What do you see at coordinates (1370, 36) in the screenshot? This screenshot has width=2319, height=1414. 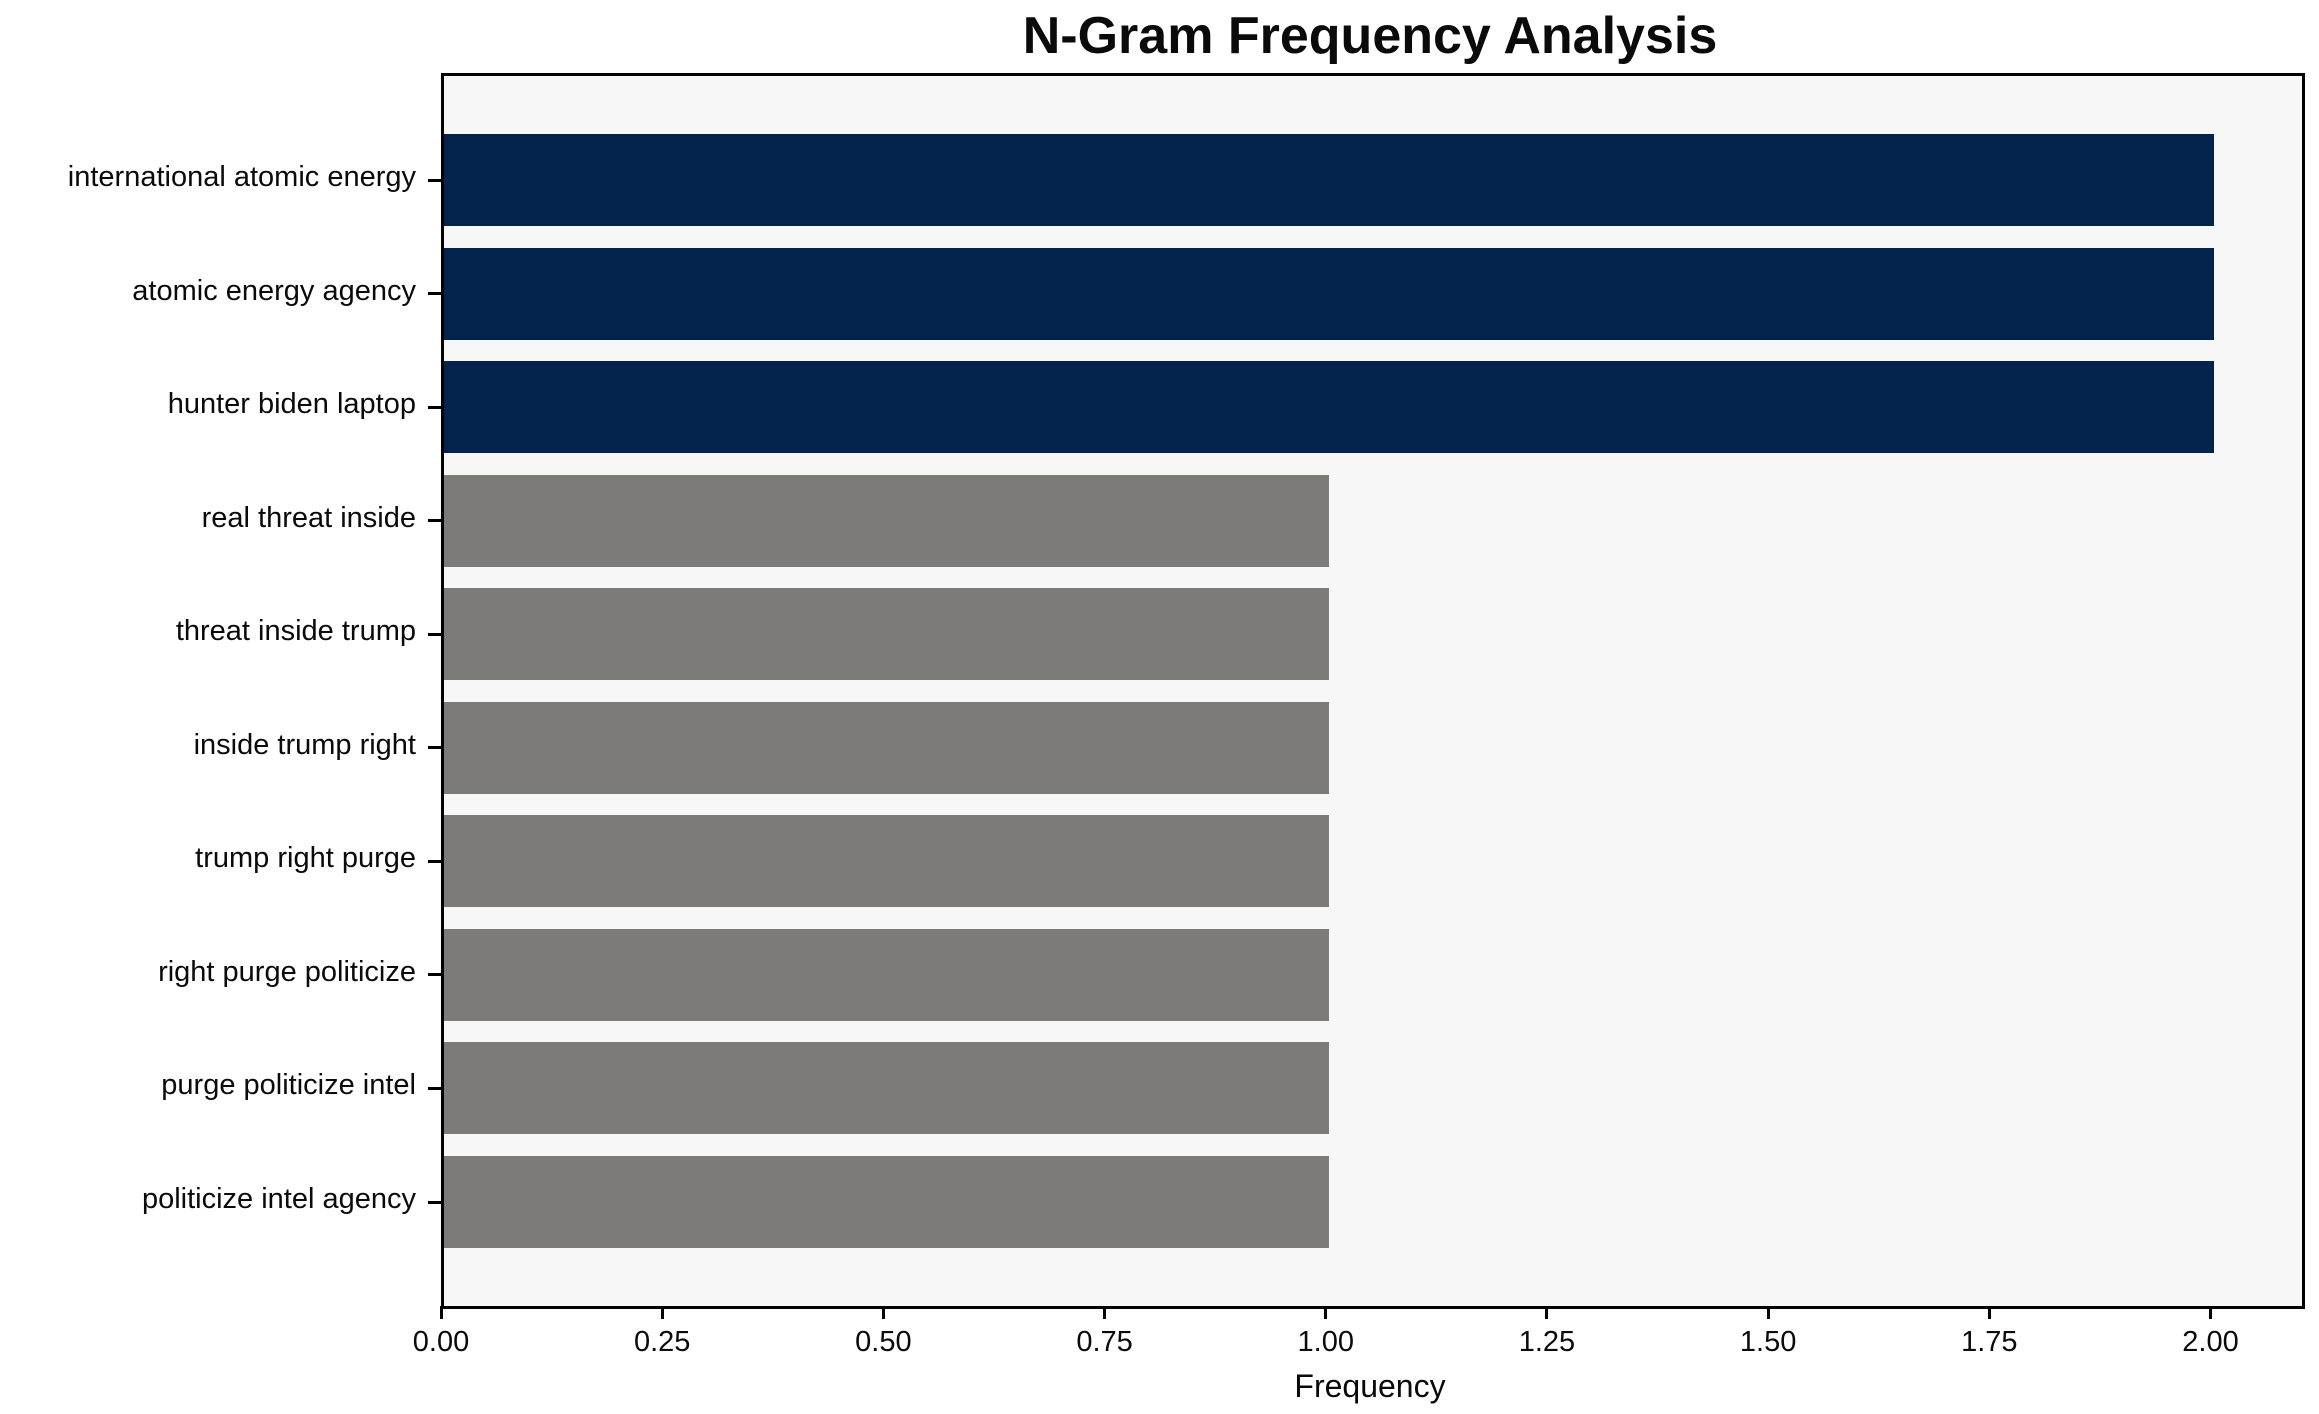 I see `chart-title: N-Gram Frequency Analysis` at bounding box center [1370, 36].